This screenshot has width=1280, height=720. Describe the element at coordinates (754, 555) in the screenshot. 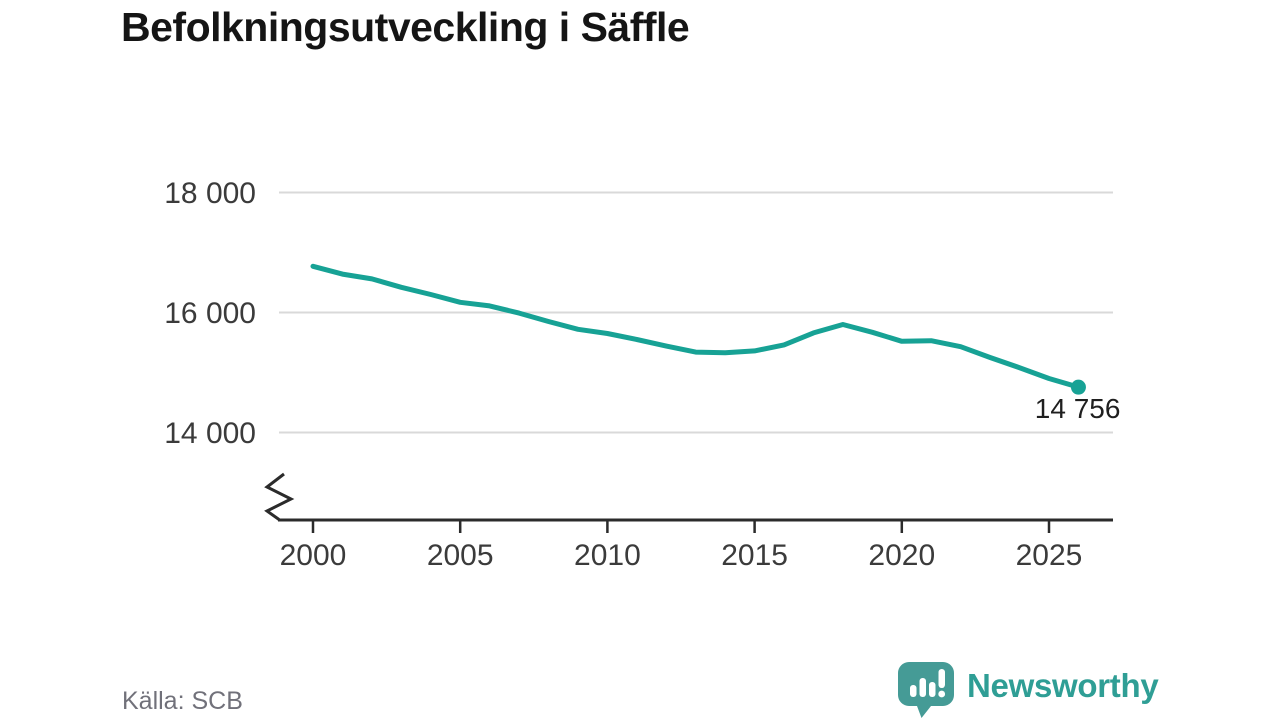

I see `x-tick-label: 2015` at that location.